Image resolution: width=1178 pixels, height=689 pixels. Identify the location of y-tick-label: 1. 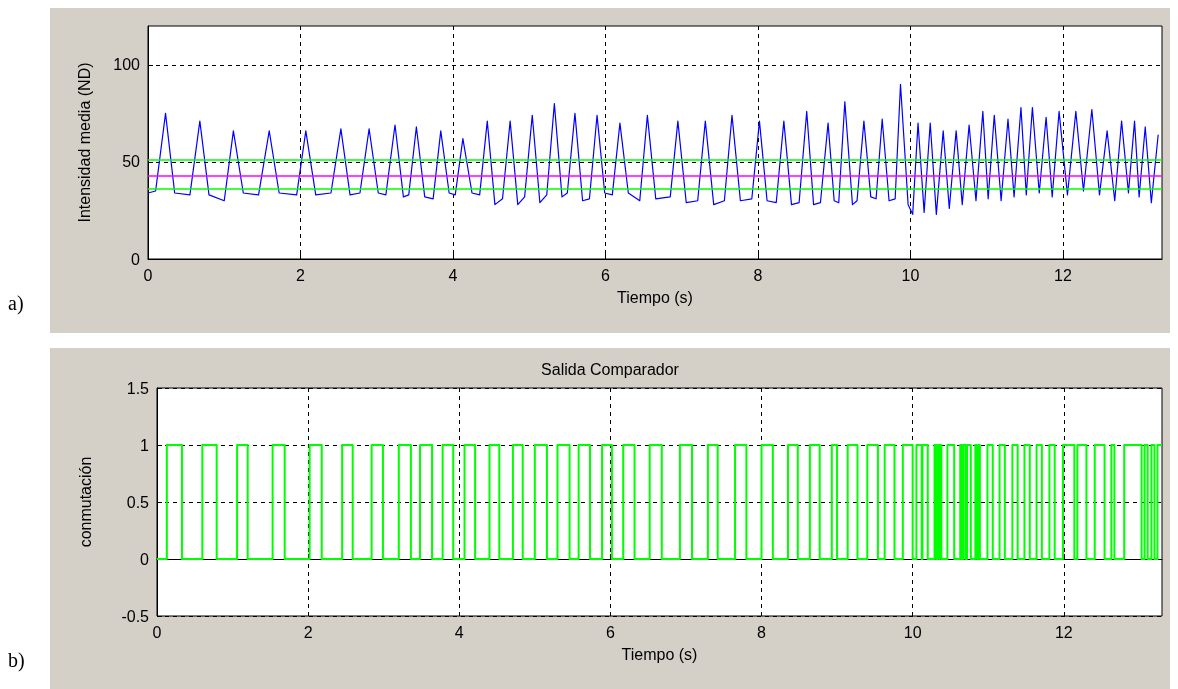
(145, 445).